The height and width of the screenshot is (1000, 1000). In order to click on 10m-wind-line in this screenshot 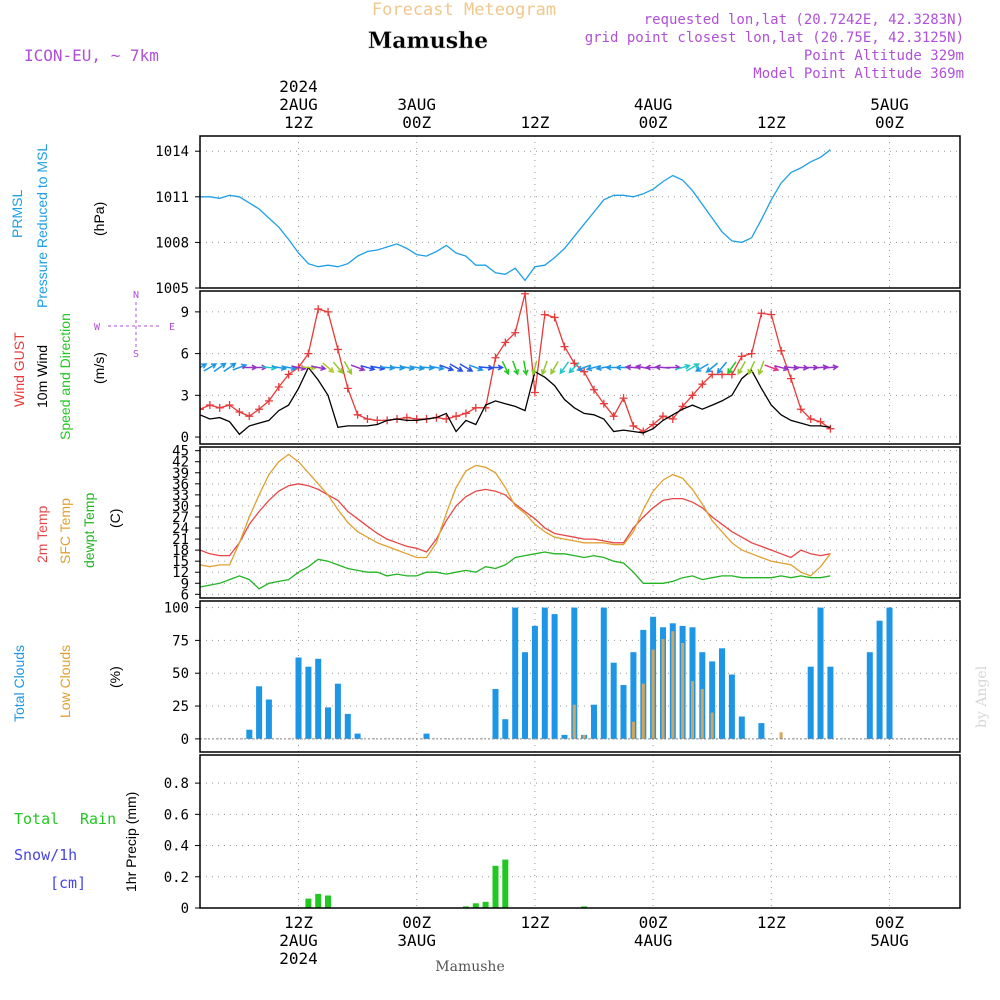, I will do `click(515, 401)`.